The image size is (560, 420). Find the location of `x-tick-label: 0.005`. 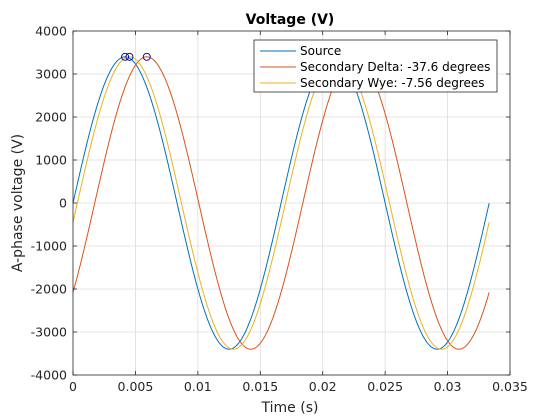

x-tick-label: 0.005 is located at coordinates (136, 386).